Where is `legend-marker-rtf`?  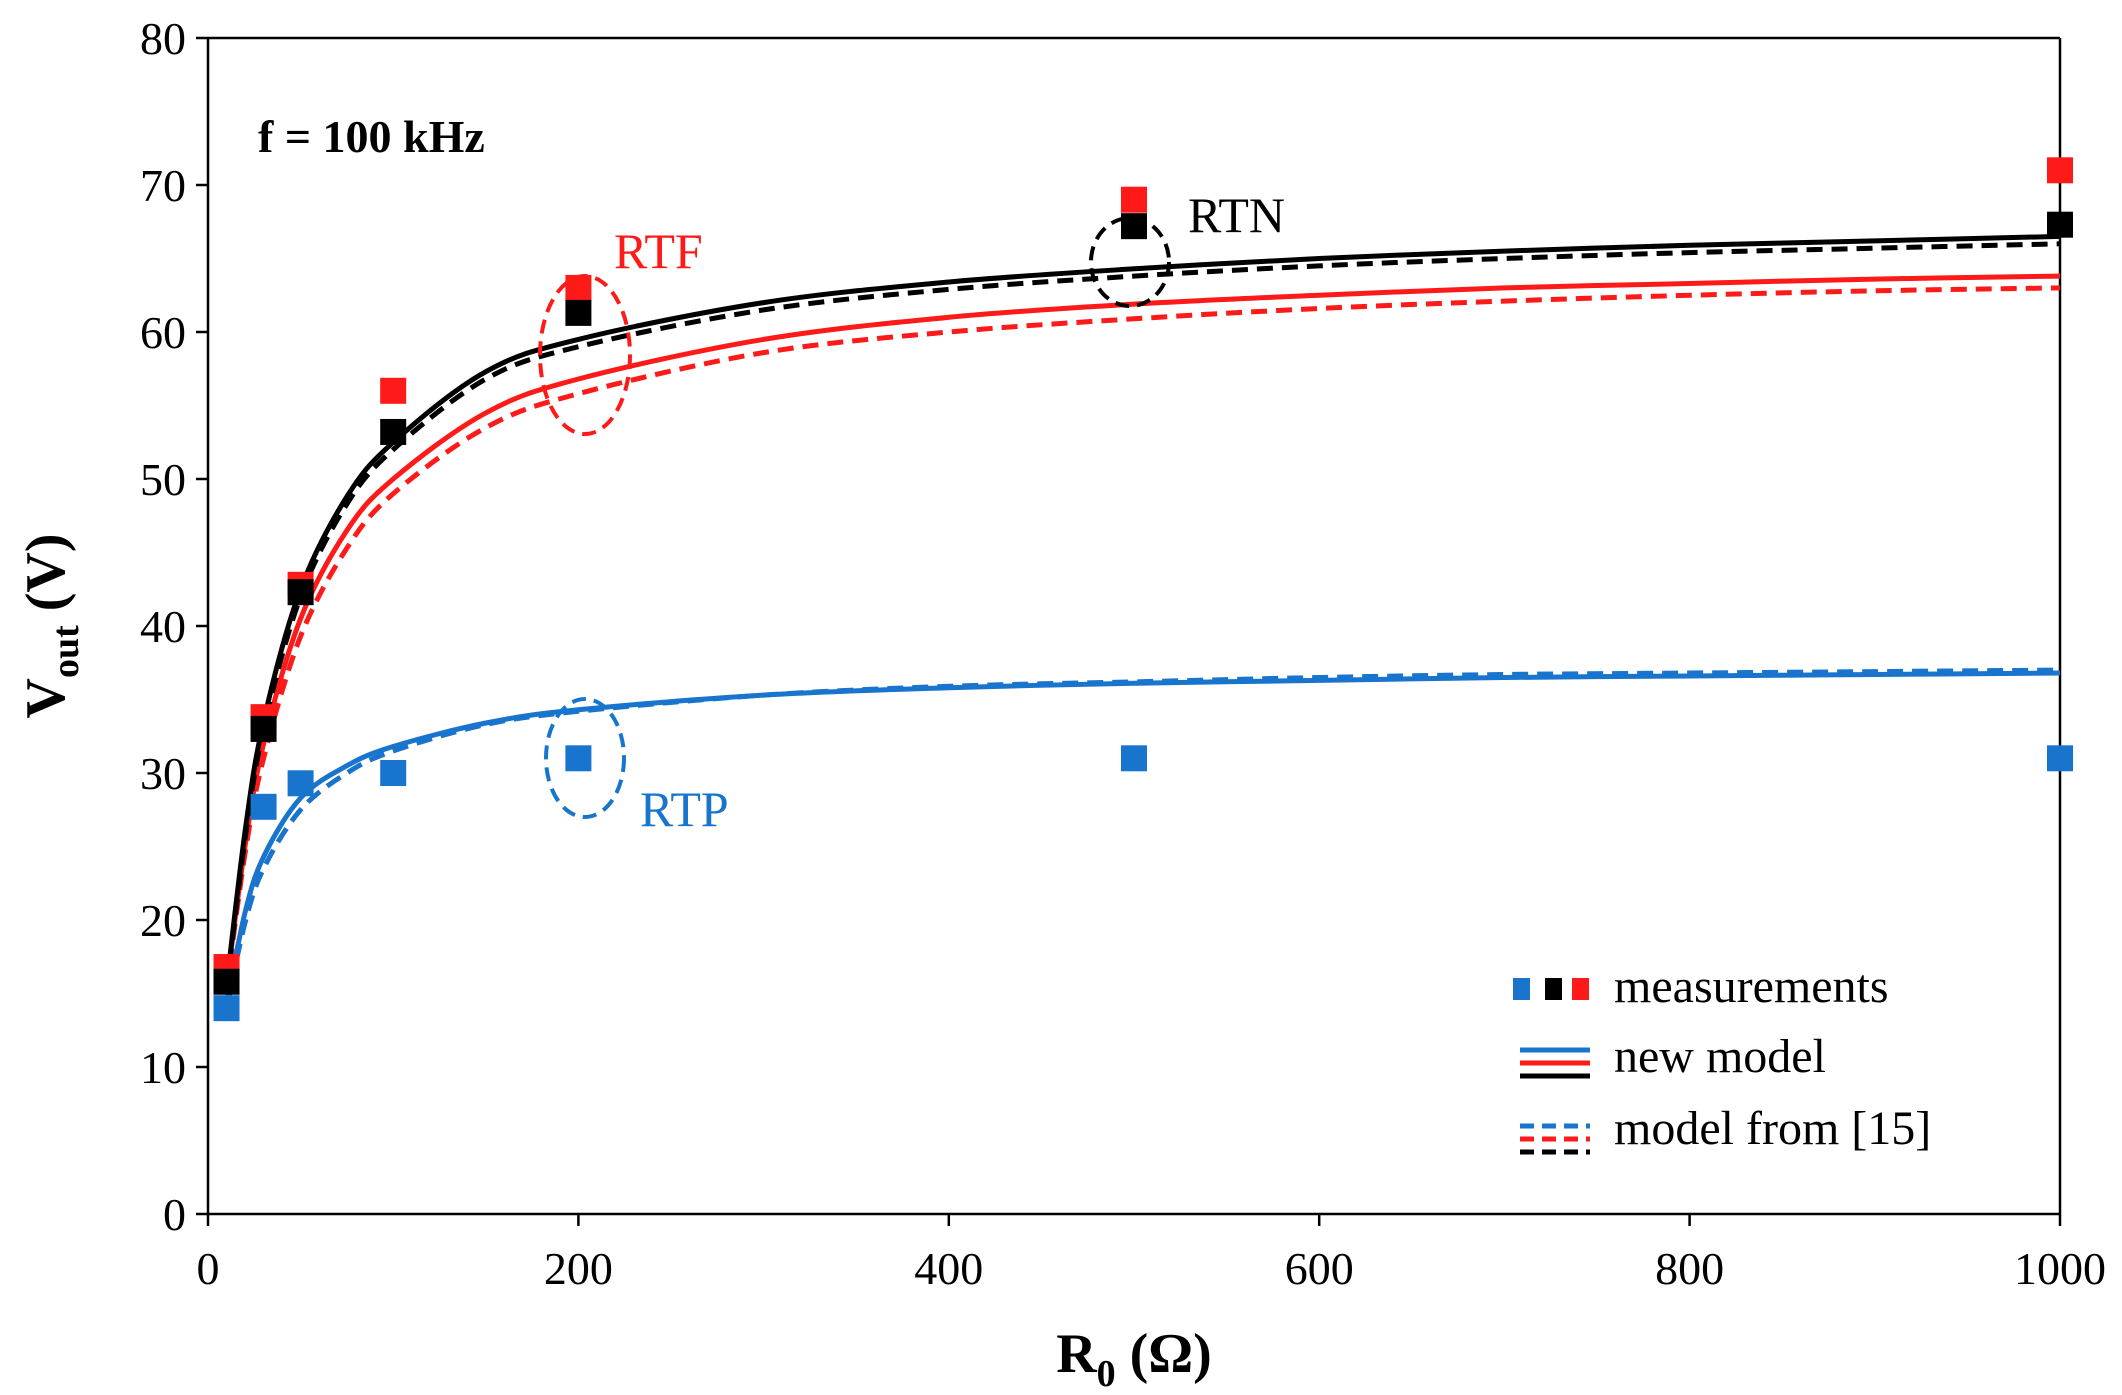 legend-marker-rtf is located at coordinates (1580, 989).